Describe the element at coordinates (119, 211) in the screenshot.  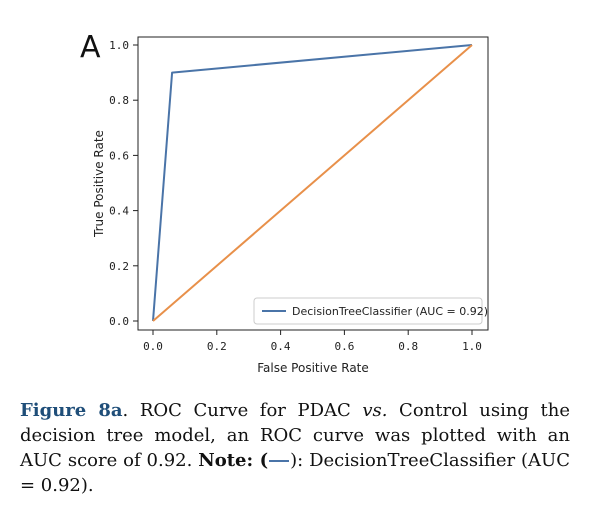
I see `y-tick-label: 0.4` at that location.